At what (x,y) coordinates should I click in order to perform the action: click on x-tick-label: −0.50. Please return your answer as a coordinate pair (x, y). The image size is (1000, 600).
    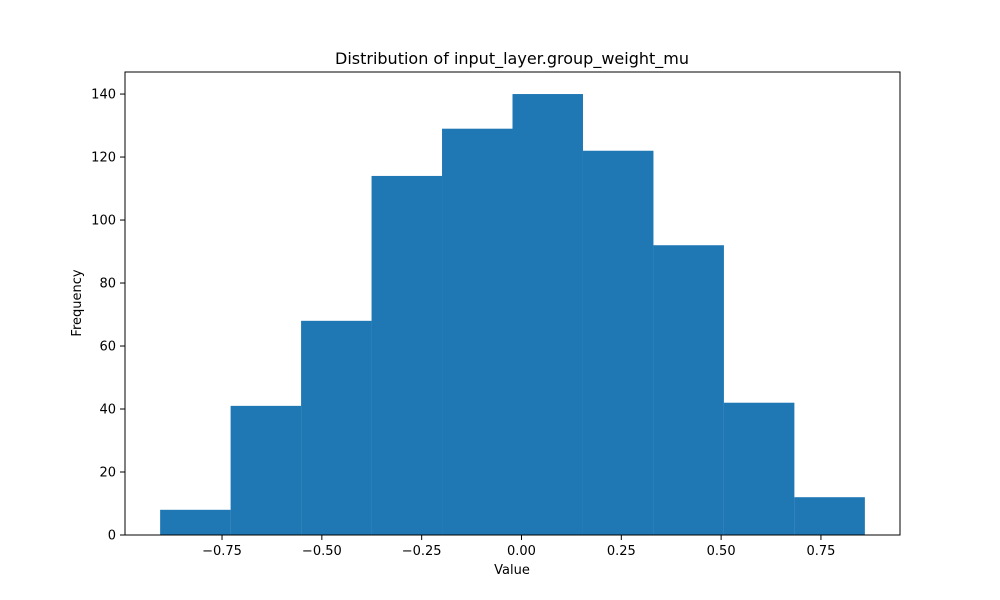
    Looking at the image, I should click on (322, 551).